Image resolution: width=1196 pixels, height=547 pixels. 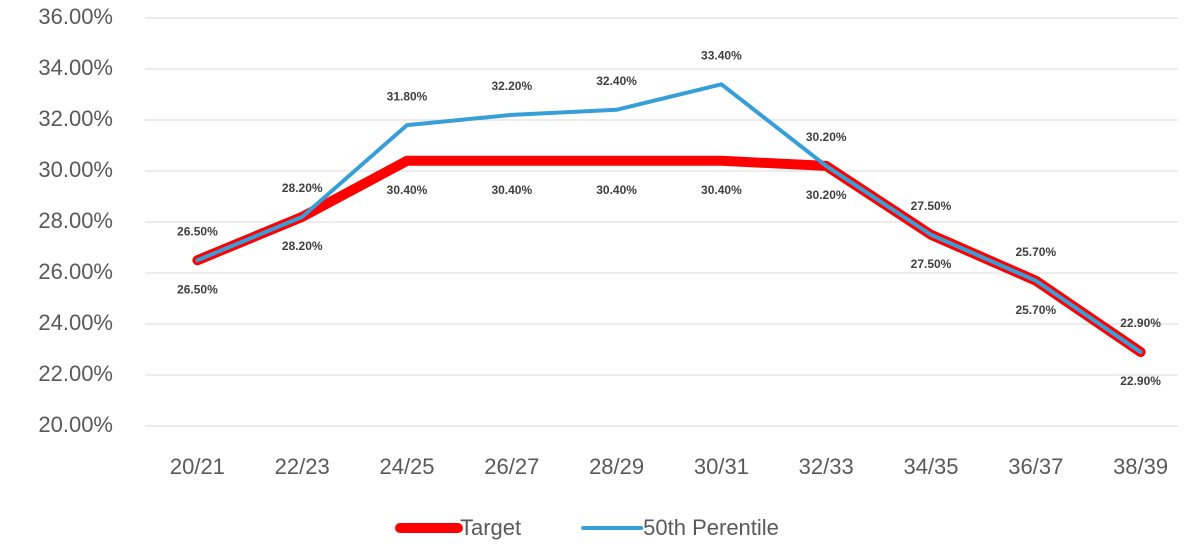 I want to click on y-tick-label: 32.00%, so click(x=75, y=118).